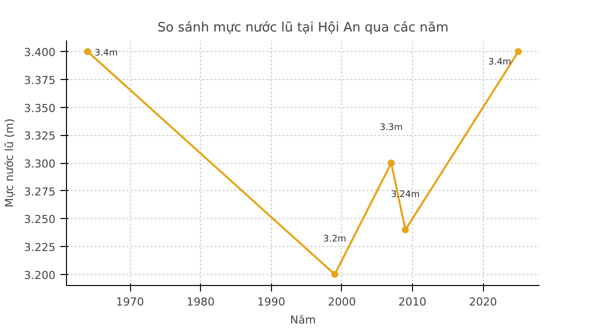 This screenshot has height=329, width=599. Describe the element at coordinates (334, 239) in the screenshot. I see `data-label: 3.2m` at that location.